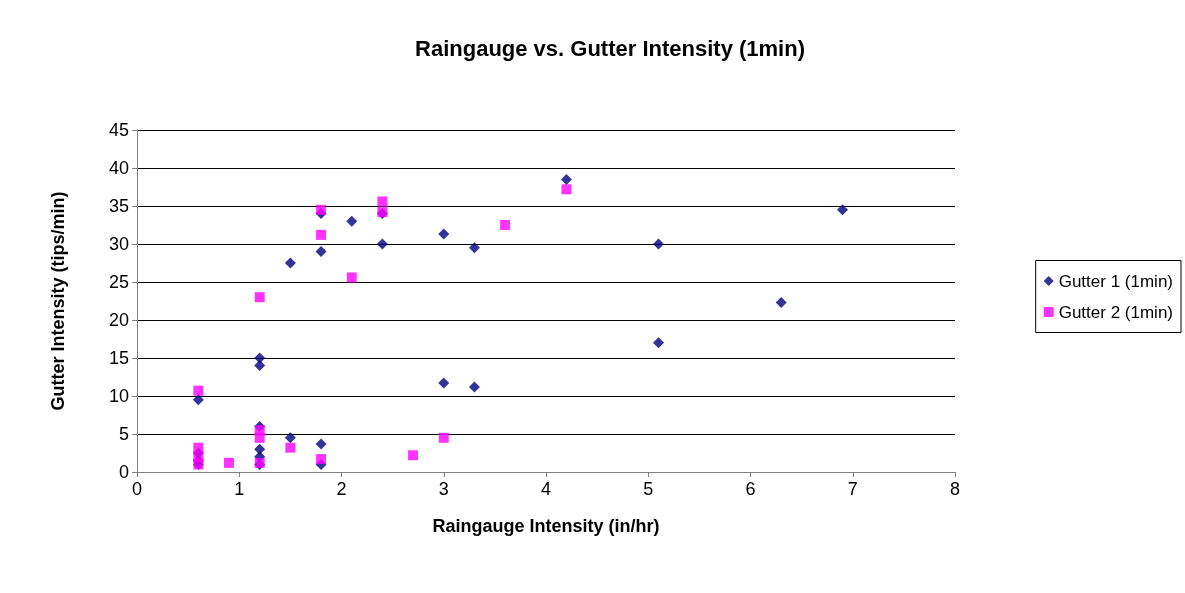  Describe the element at coordinates (546, 489) in the screenshot. I see `x-tick-label: 4` at that location.